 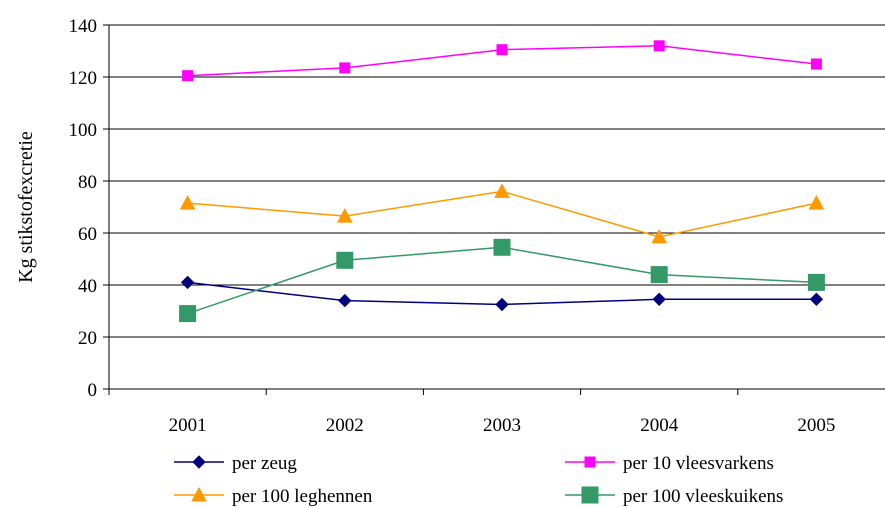 I want to click on legend-label: per 100 leghennen, so click(x=302, y=496).